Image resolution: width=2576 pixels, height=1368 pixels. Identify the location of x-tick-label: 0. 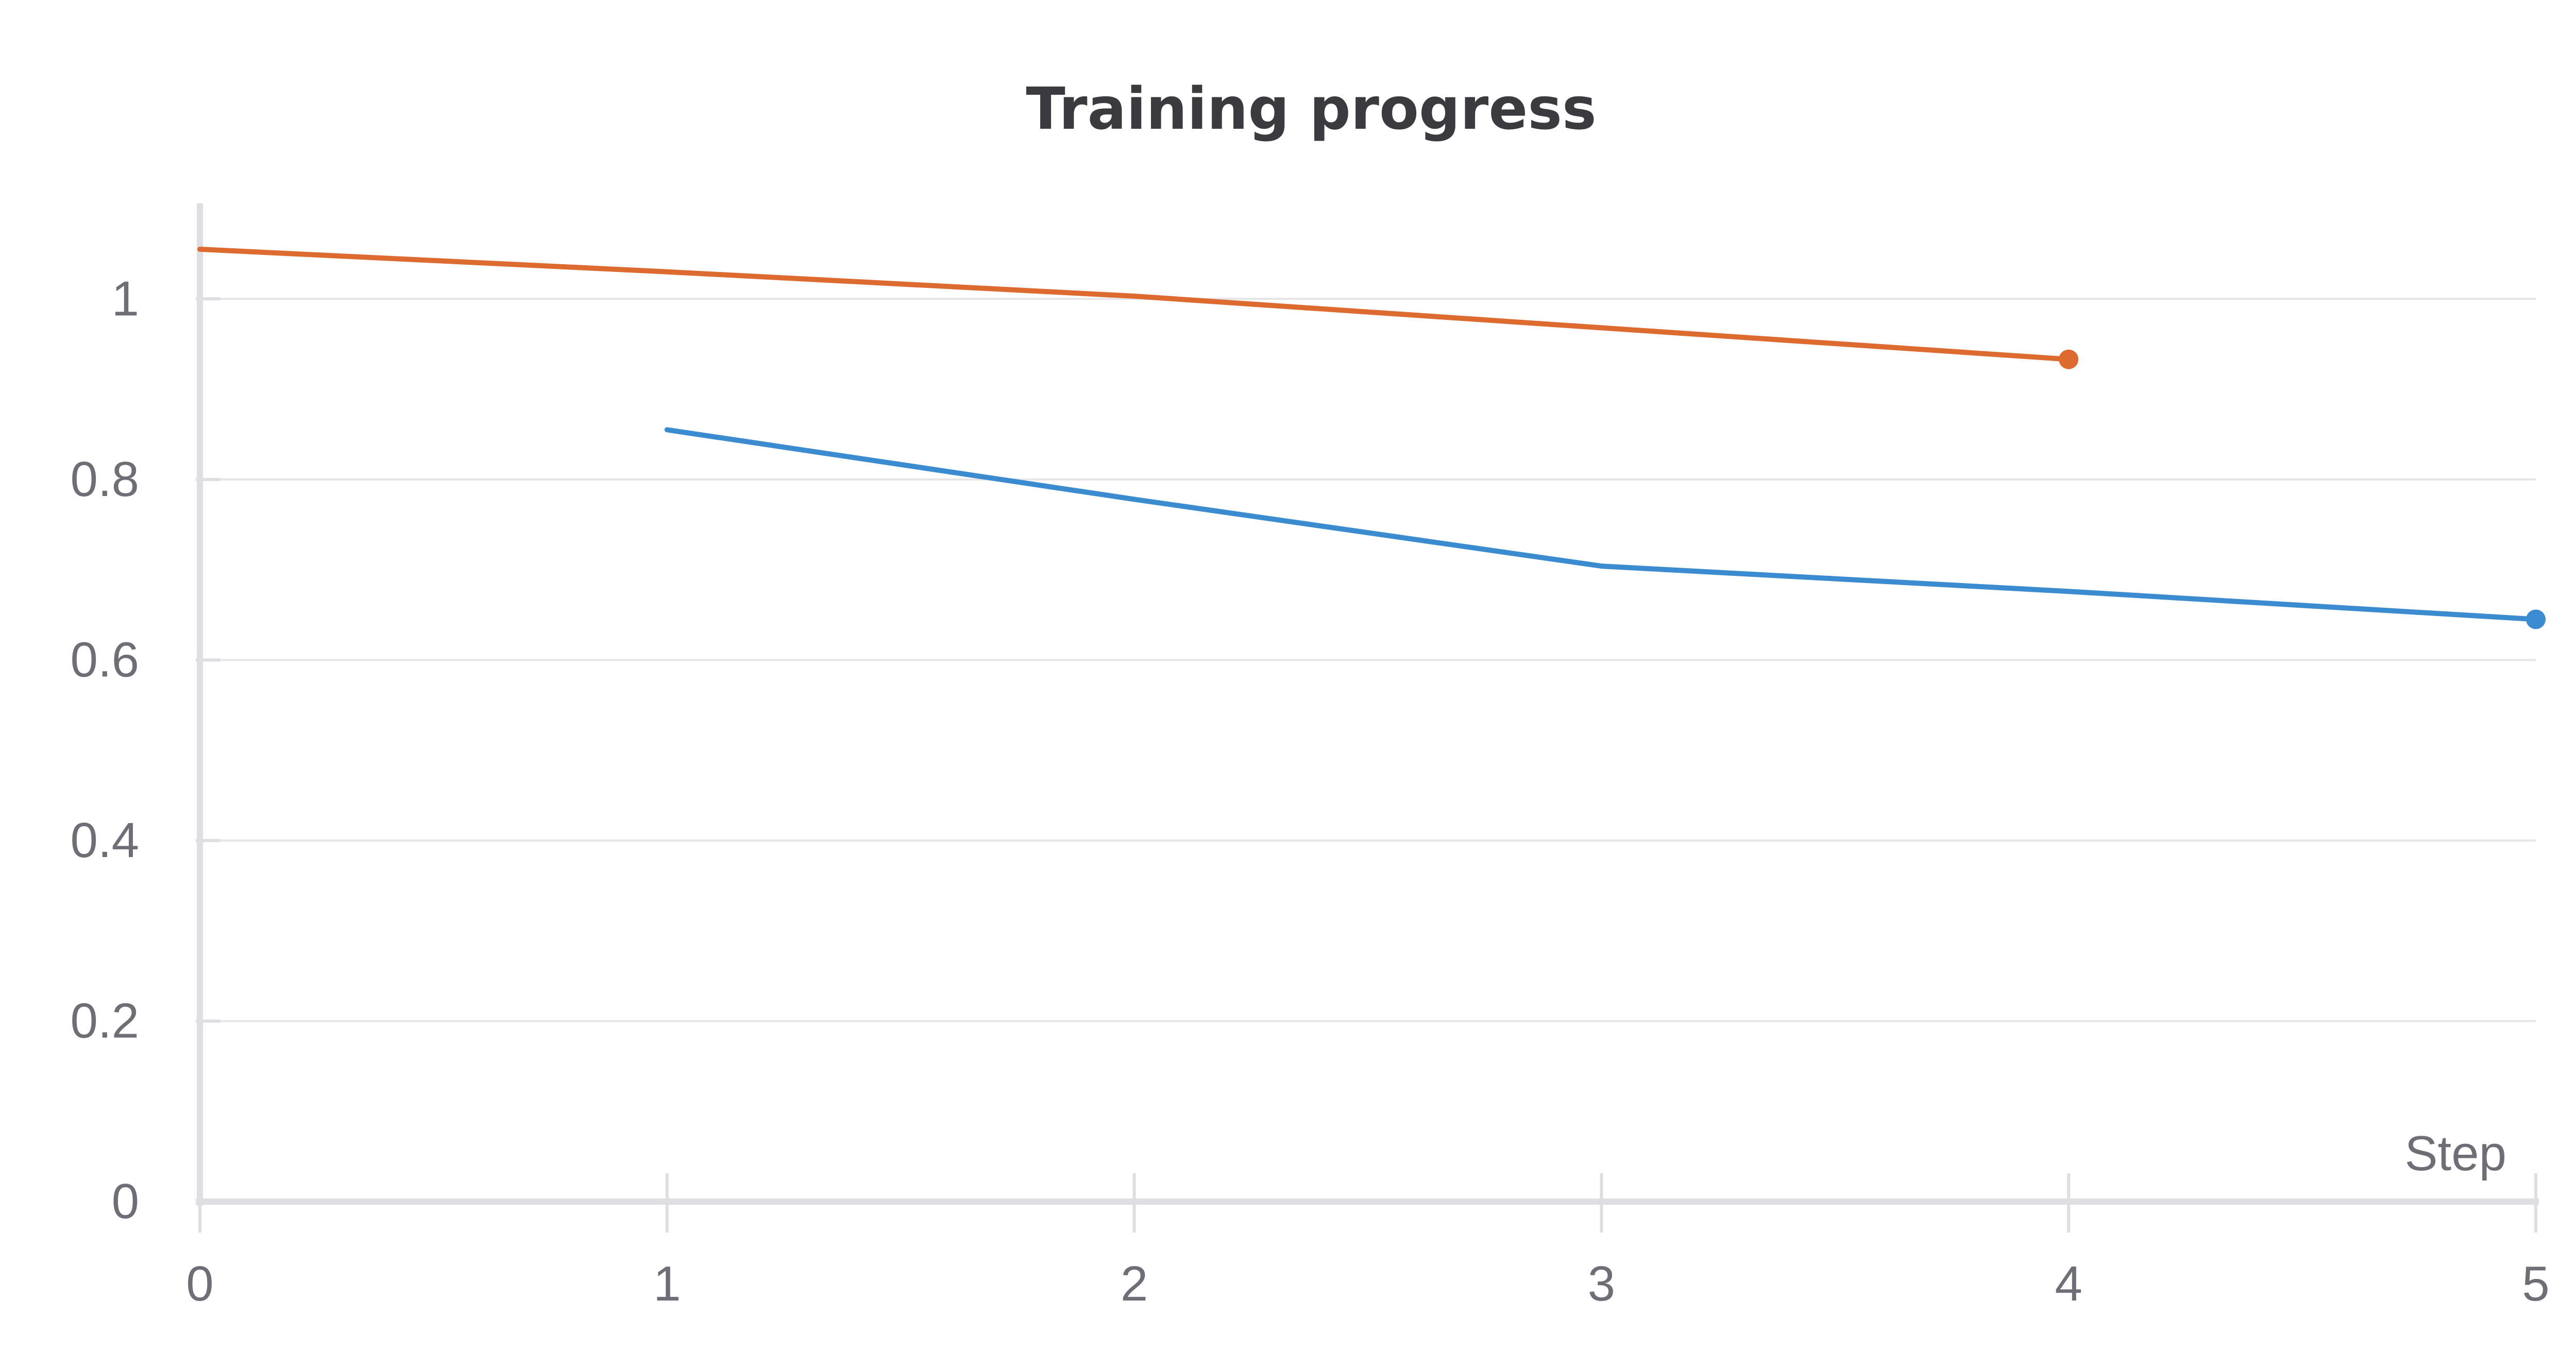
(199, 1283).